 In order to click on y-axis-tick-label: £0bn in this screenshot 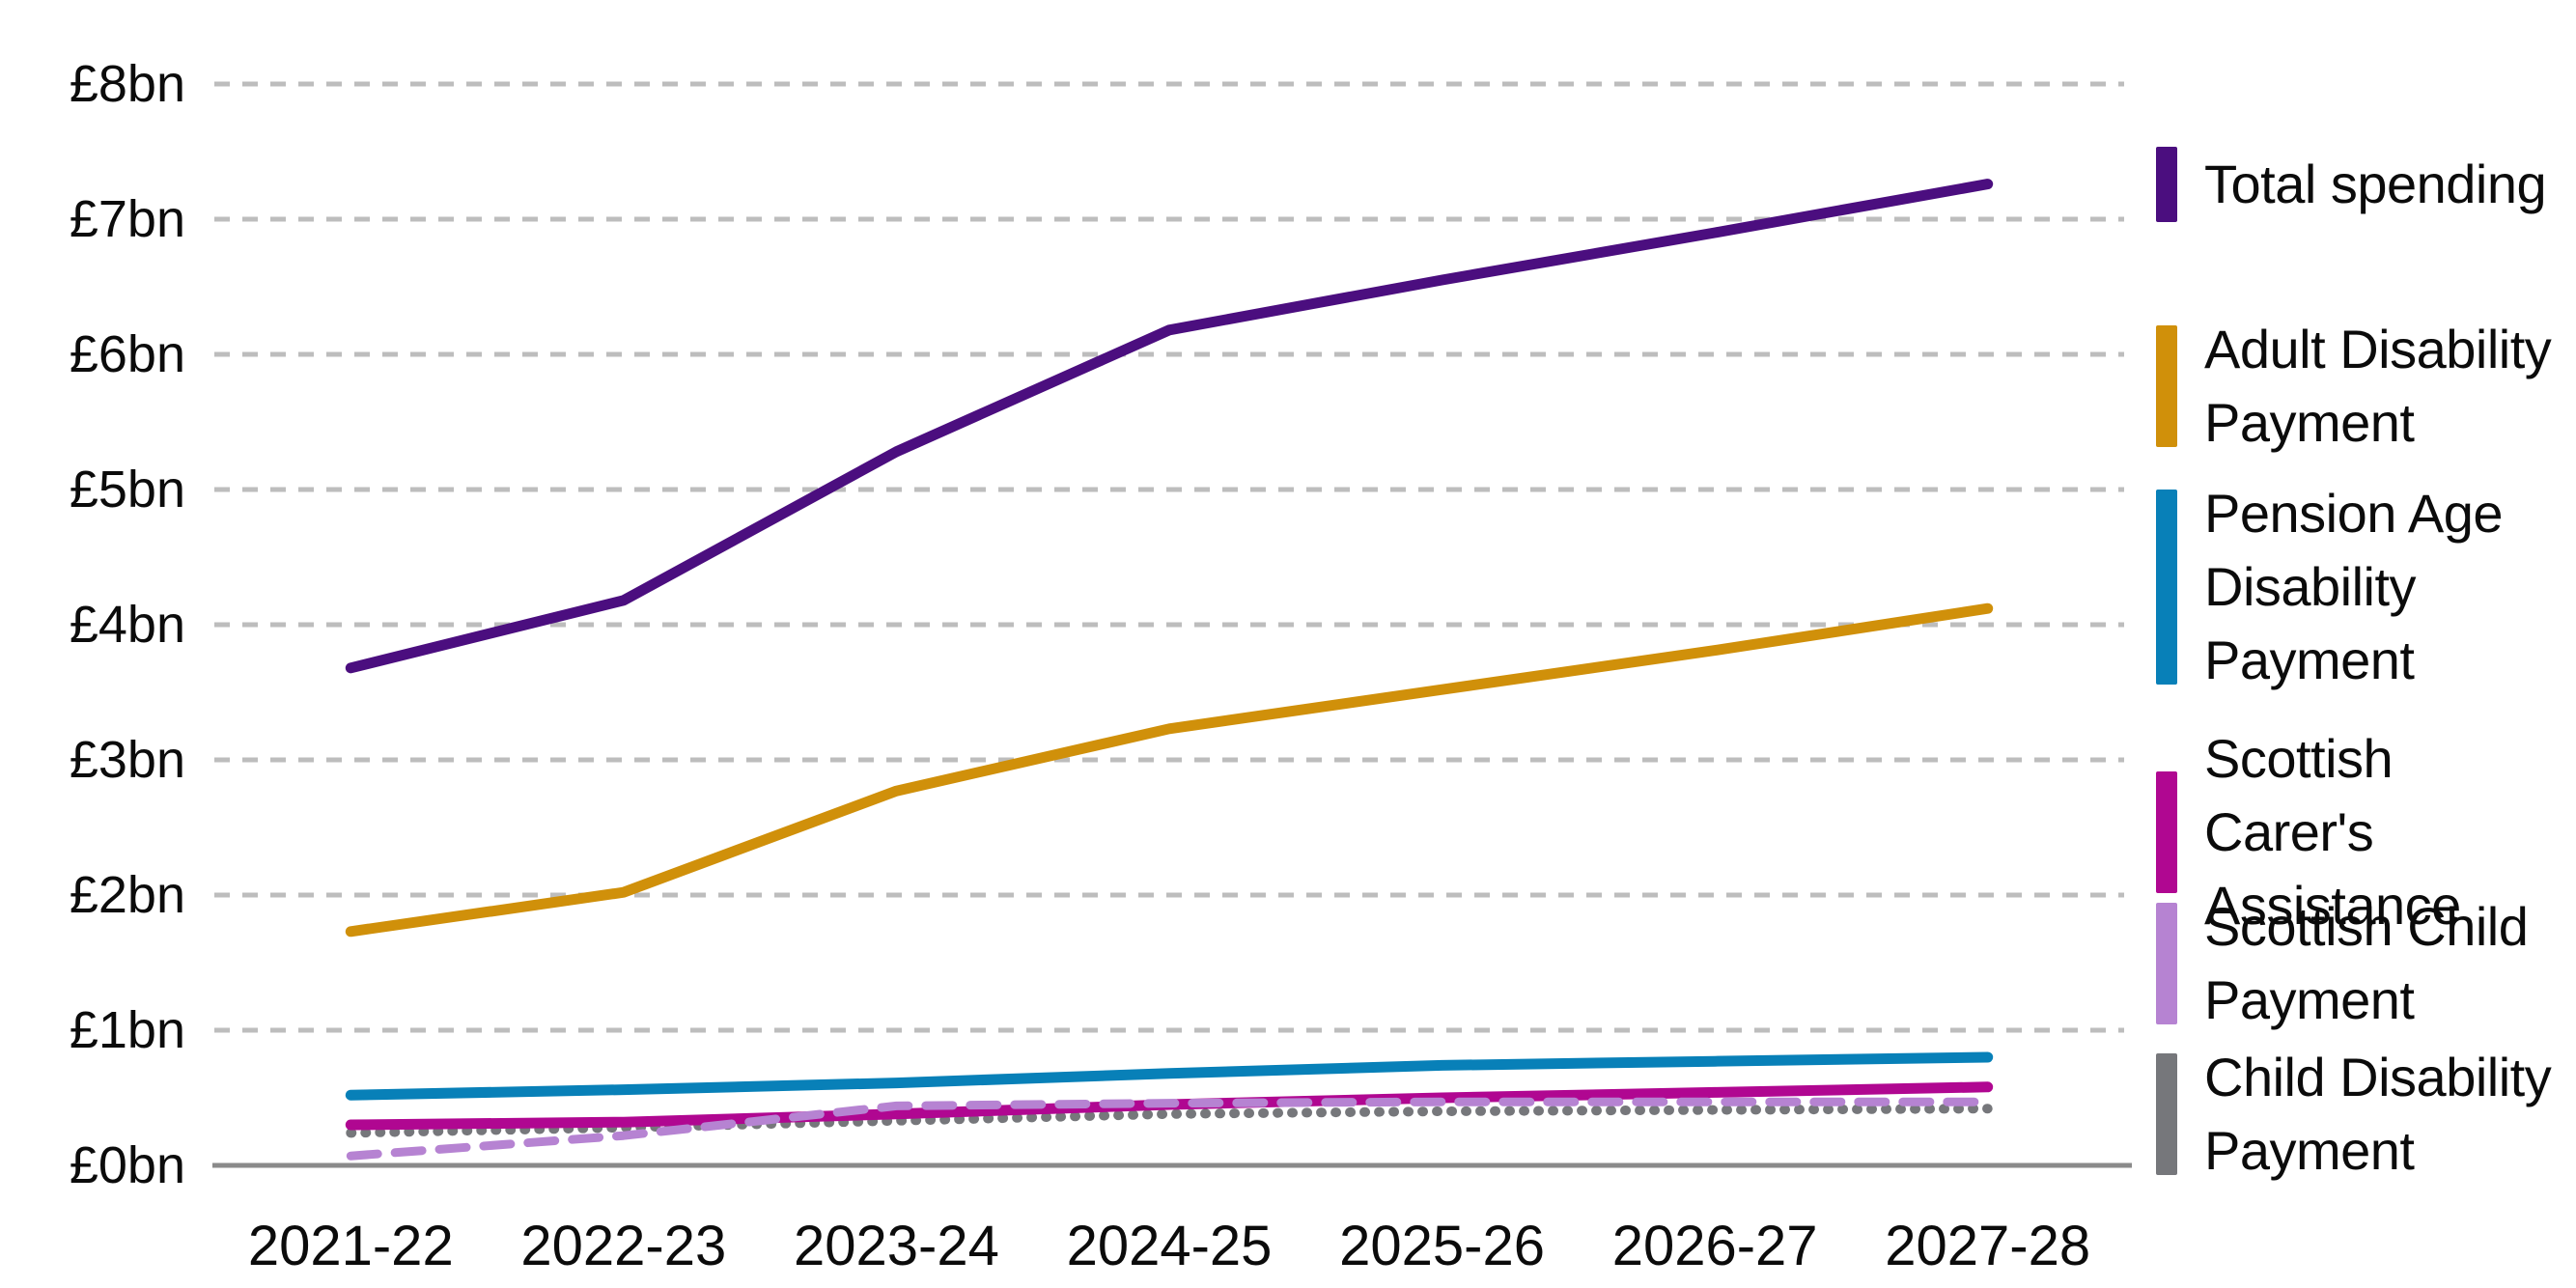, I will do `click(127, 1165)`.